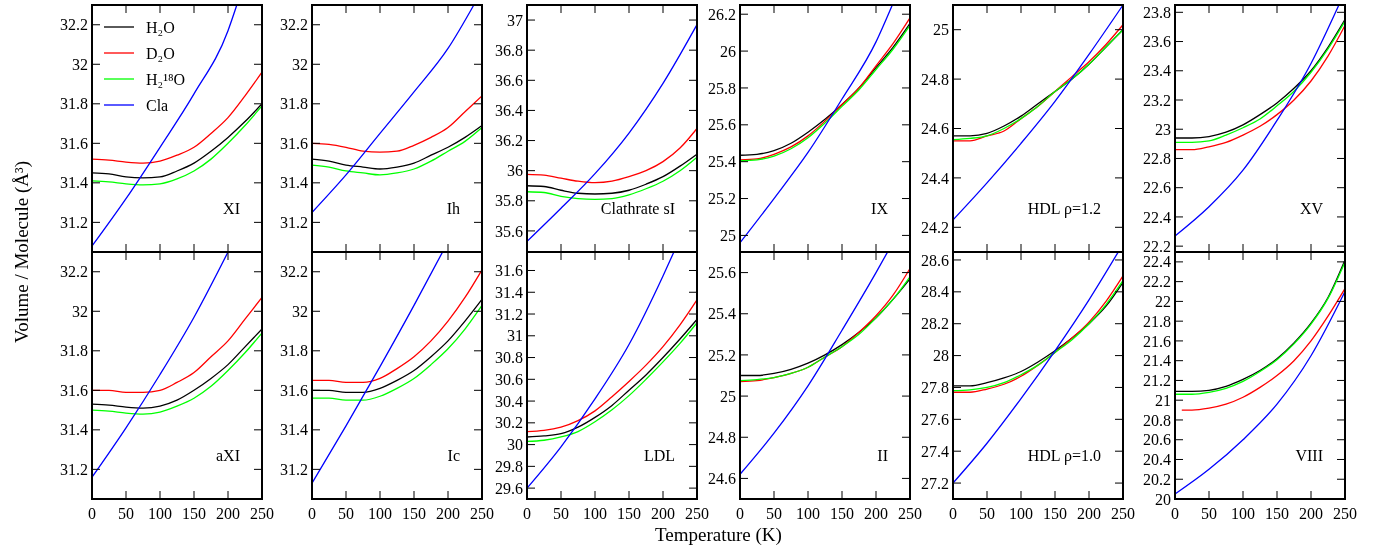 This screenshot has width=1387, height=552. What do you see at coordinates (935, 79) in the screenshot?
I see `y-tick-label: 24.8` at bounding box center [935, 79].